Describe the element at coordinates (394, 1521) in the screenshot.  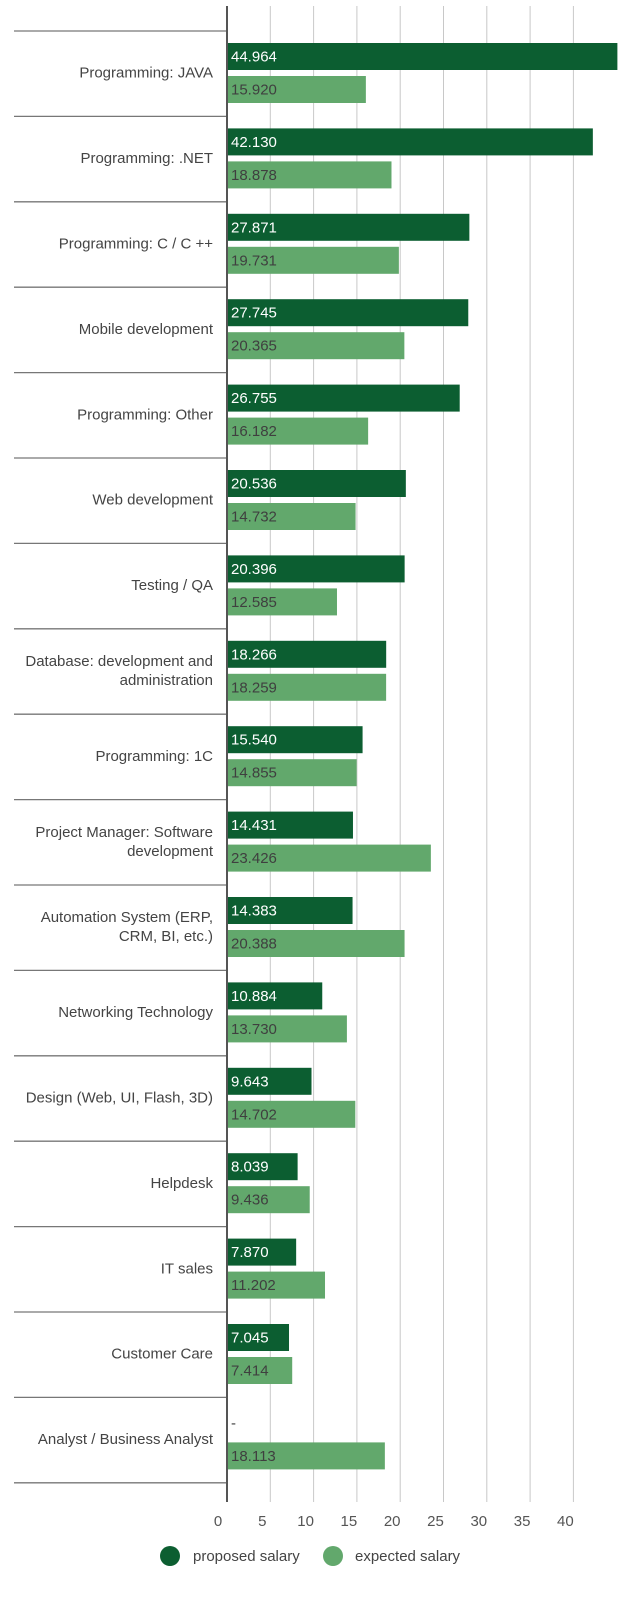
I see `x-axis-ticks: 0 5 10 15 20 25 30 35 40` at that location.